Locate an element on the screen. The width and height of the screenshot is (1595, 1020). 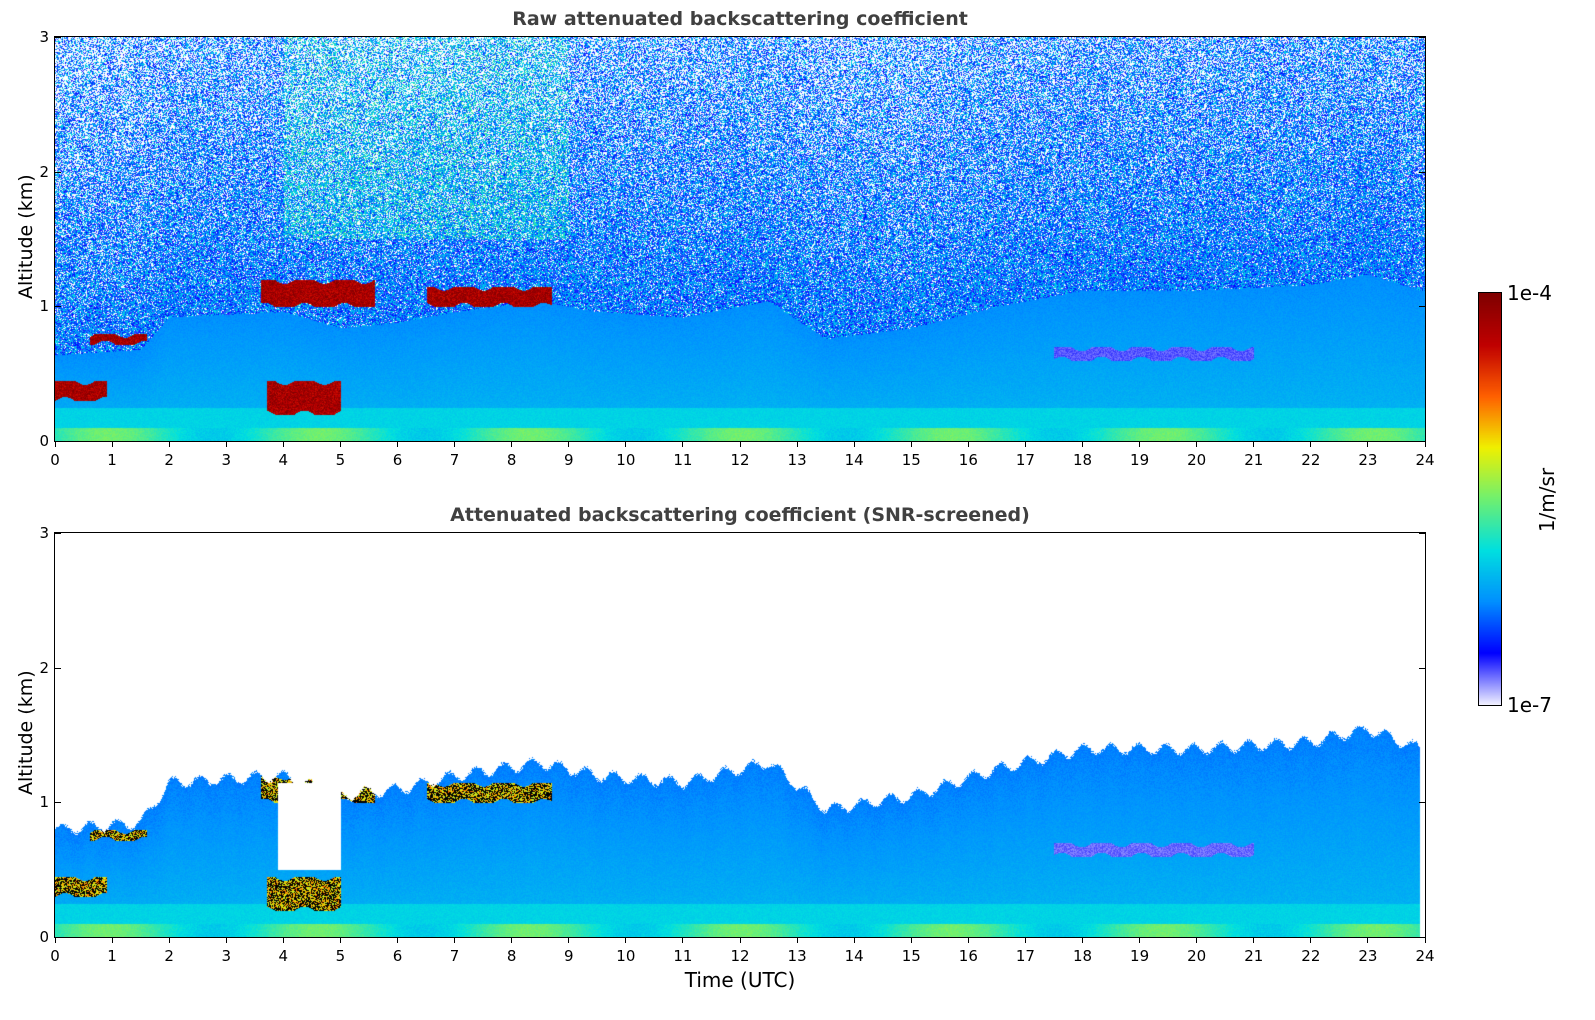
y-tick-label: 2 is located at coordinates (44, 171).